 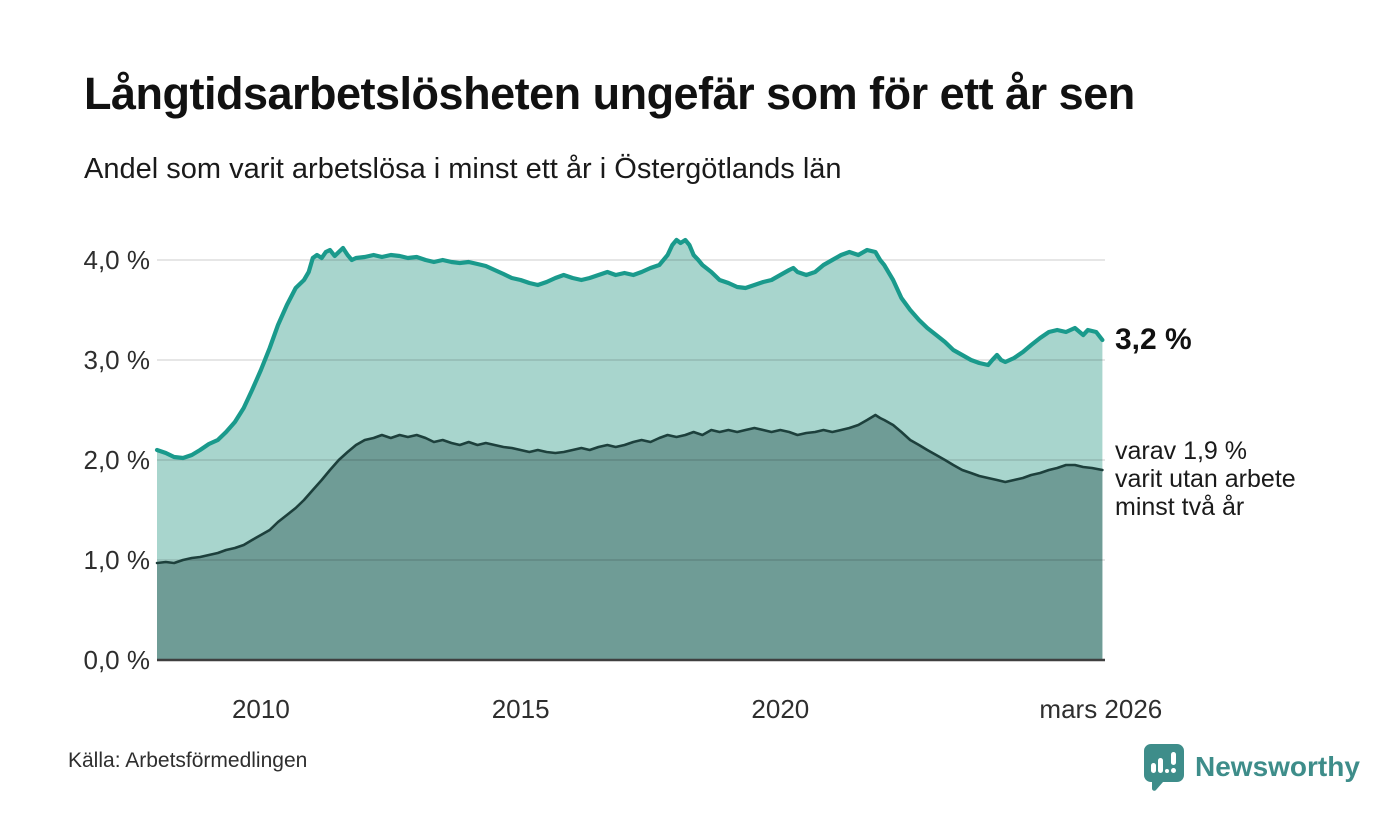 What do you see at coordinates (188, 760) in the screenshot?
I see `source-note: Källa: Arbetsförmedlingen` at bounding box center [188, 760].